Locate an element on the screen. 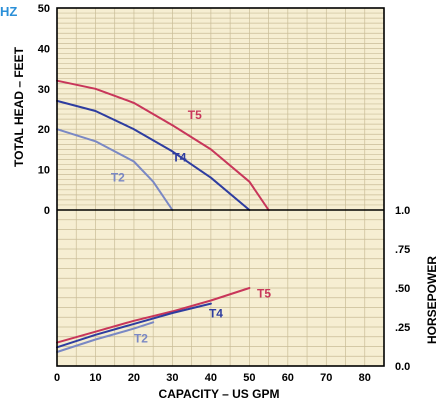 Image resolution: width=437 pixels, height=404 pixels. x-tick-label-4: 40 is located at coordinates (211, 378).